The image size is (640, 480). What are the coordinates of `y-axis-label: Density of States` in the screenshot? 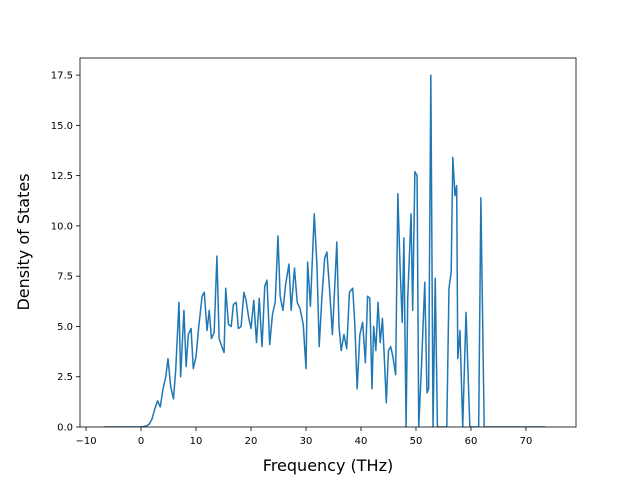 It's located at (23, 241).